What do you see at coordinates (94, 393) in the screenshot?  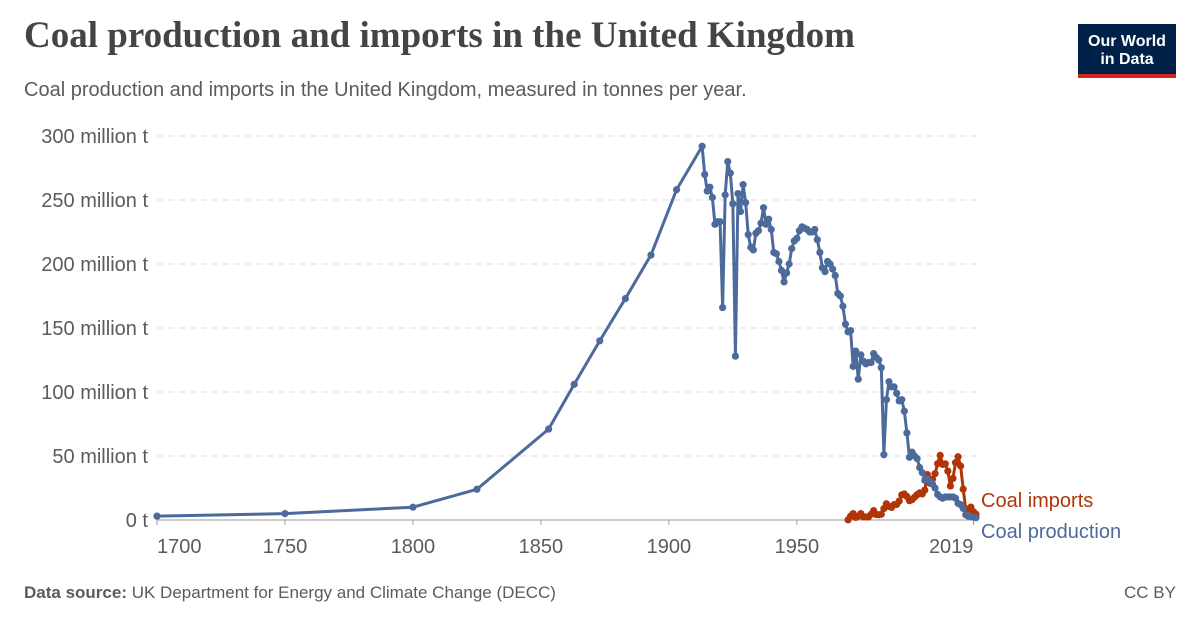 I see `y-tick-label: 100 million t` at bounding box center [94, 393].